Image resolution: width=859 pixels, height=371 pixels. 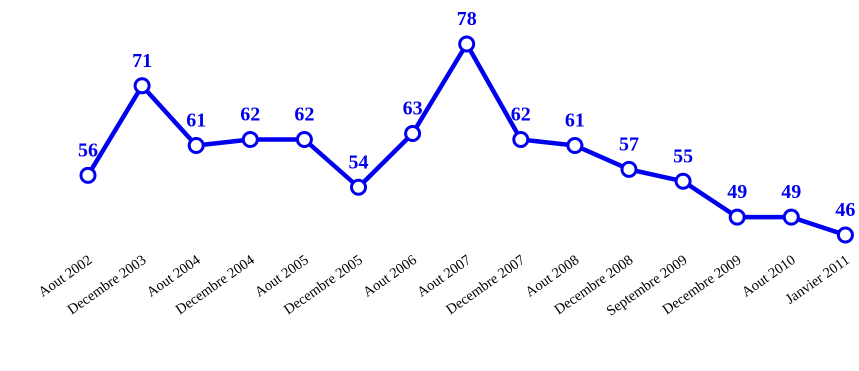 I want to click on data-label: 56, so click(x=88, y=150).